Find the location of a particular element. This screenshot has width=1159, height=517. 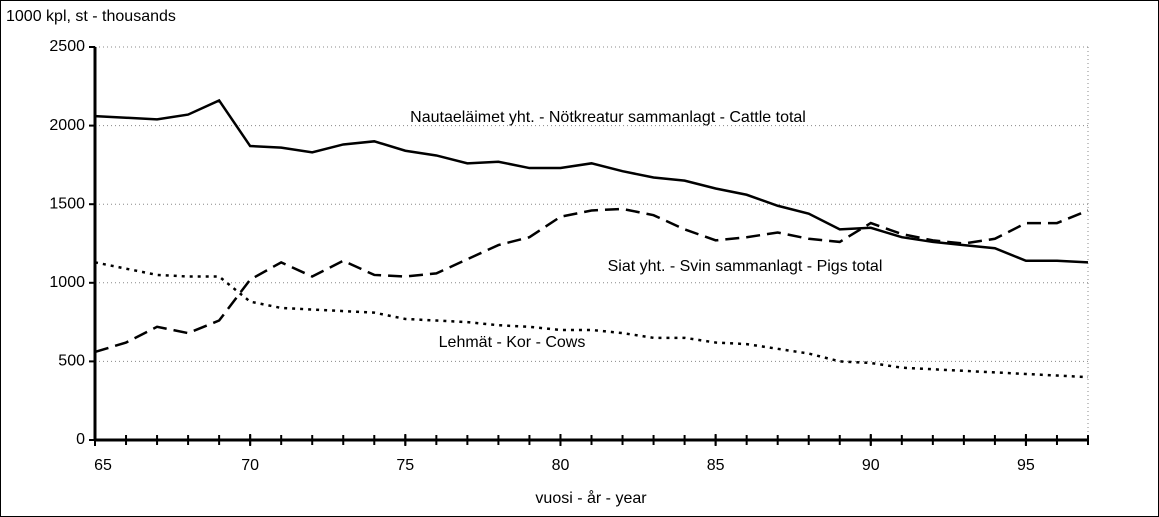

y-tick-label: 1500 is located at coordinates (67, 203).